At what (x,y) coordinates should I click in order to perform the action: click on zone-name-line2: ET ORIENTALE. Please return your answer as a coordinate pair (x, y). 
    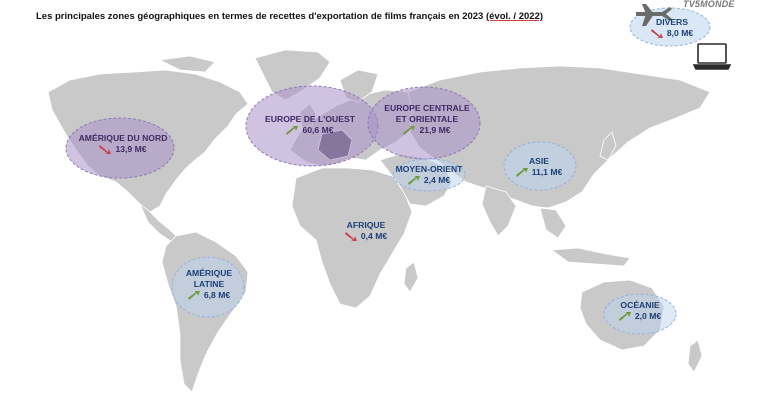
    Looking at the image, I should click on (427, 119).